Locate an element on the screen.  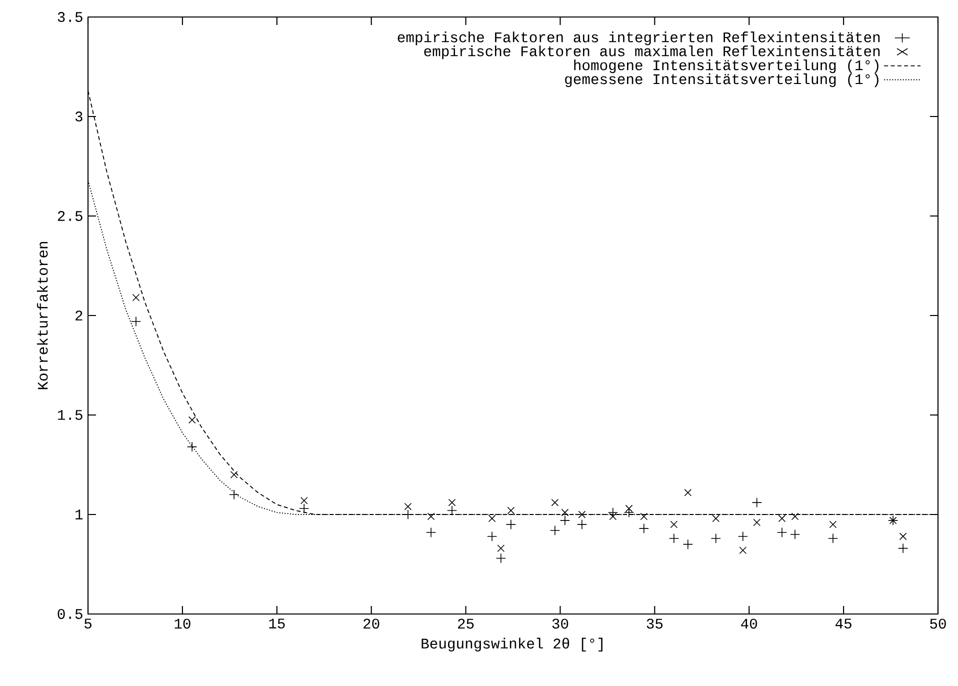
legend-label: gemessene Intensitätsverteilung (1°) is located at coordinates (721, 80).